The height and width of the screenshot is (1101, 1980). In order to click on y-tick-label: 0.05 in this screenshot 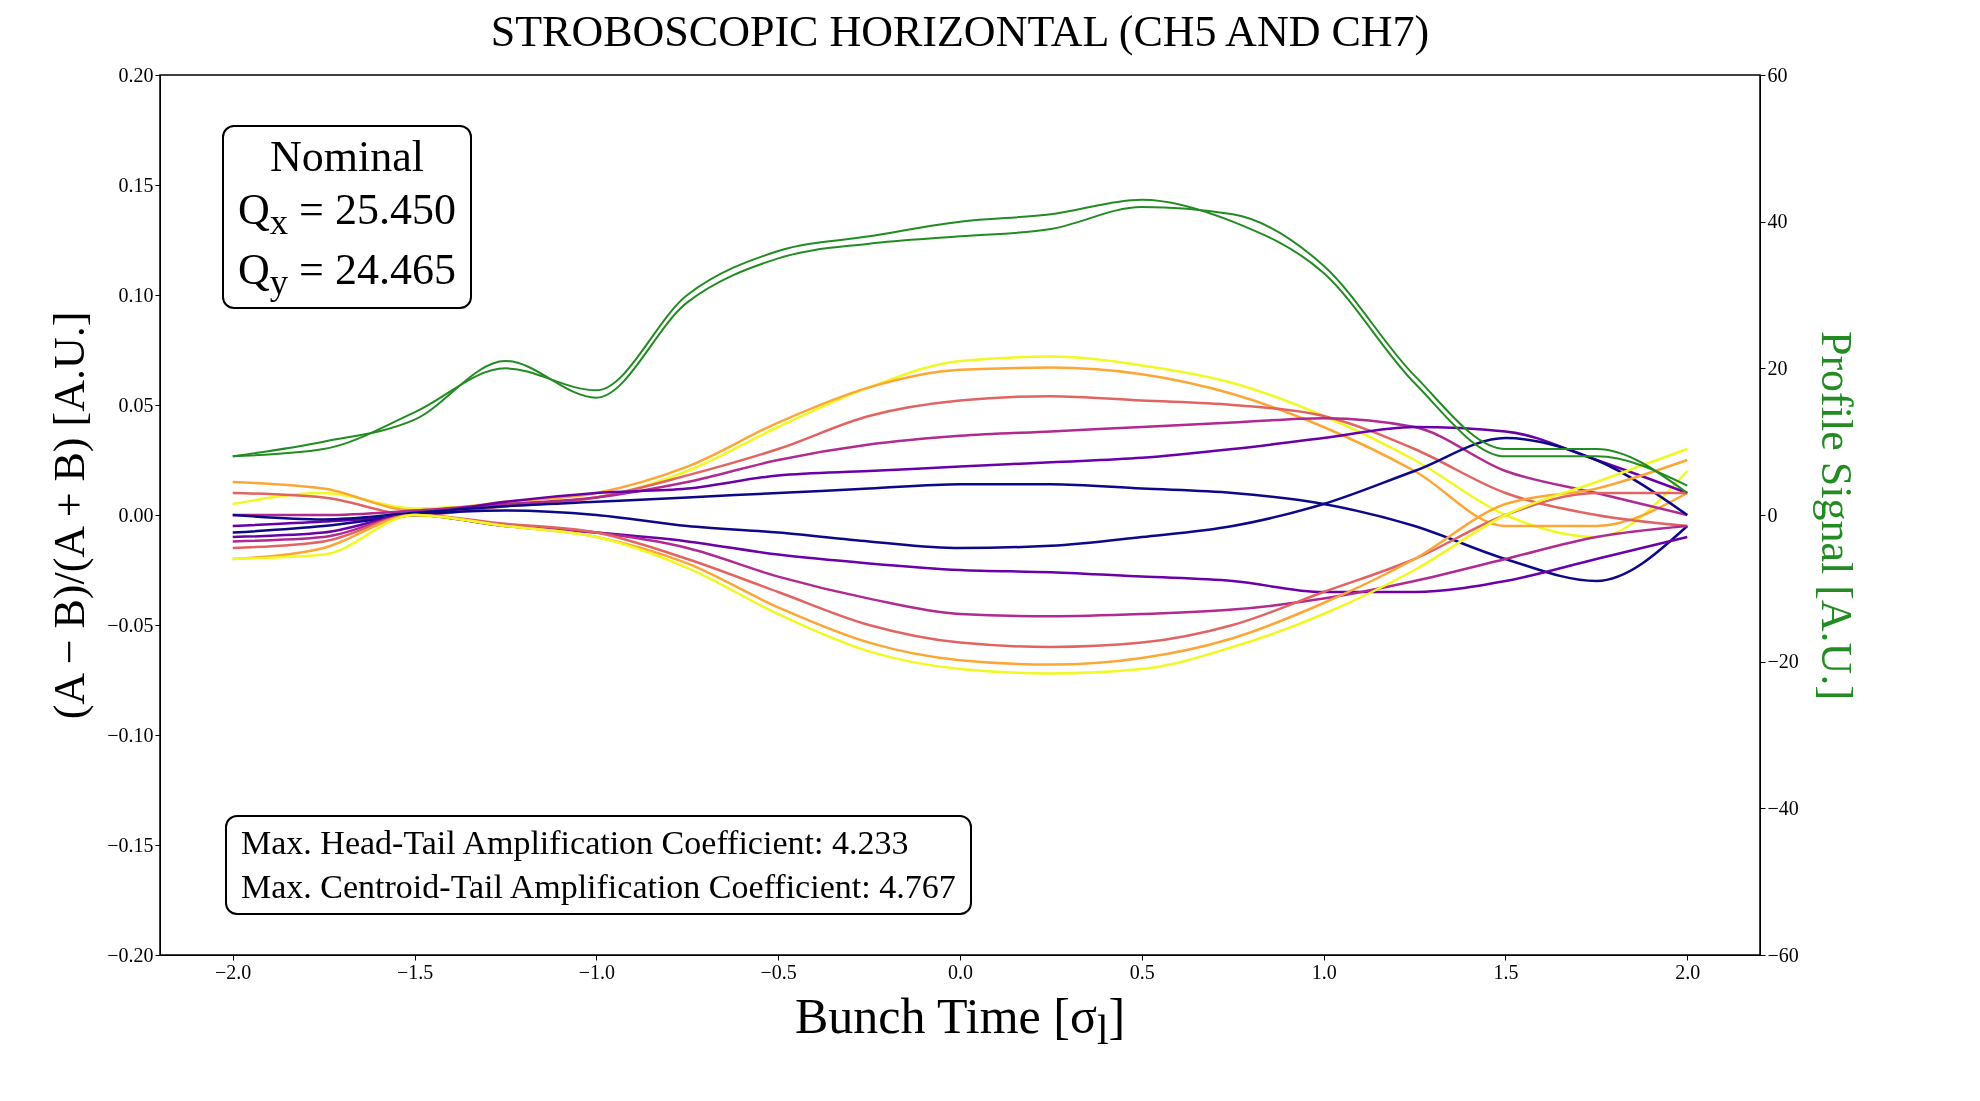, I will do `click(136, 404)`.